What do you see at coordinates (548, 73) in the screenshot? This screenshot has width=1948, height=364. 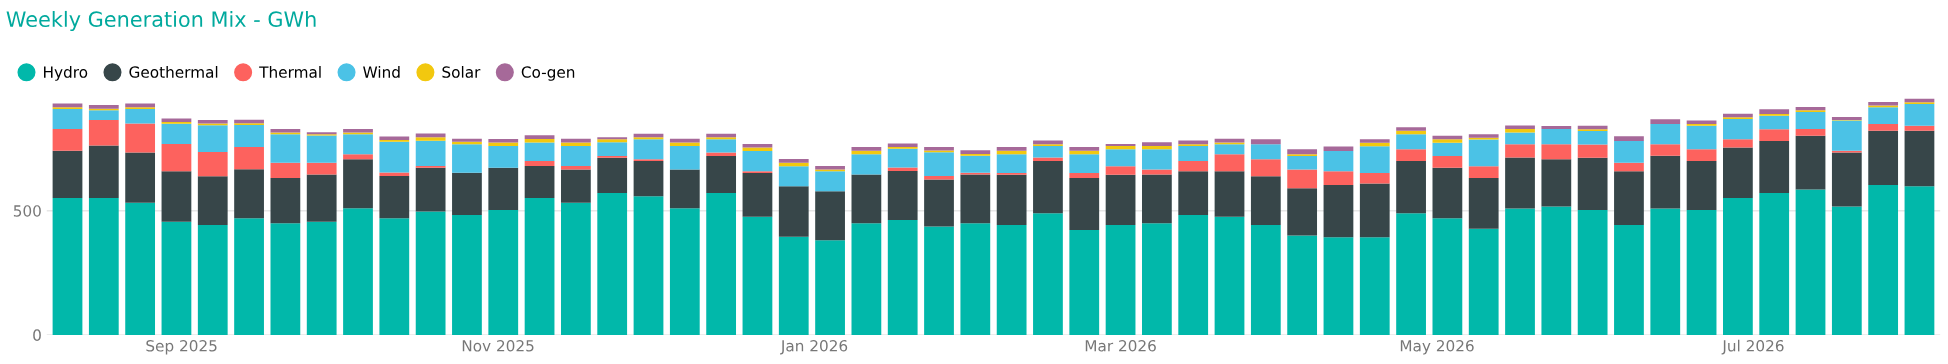 I see `legend-label: Co-gen` at bounding box center [548, 73].